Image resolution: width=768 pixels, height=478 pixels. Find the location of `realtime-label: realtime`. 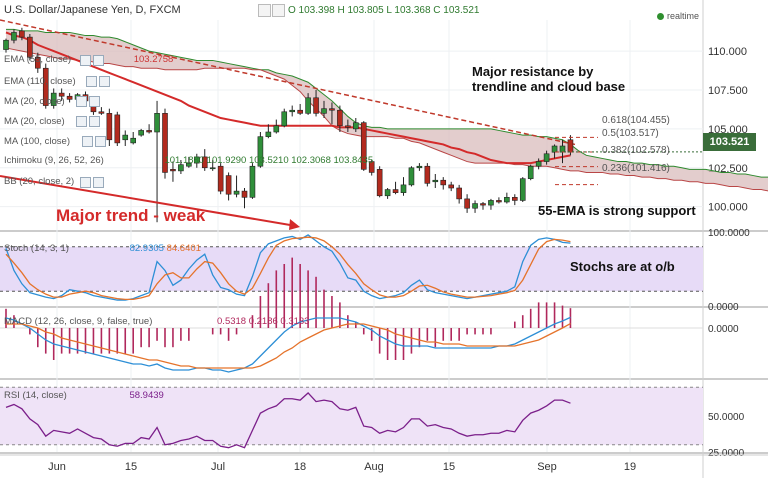

realtime-label: realtime is located at coordinates (683, 16).